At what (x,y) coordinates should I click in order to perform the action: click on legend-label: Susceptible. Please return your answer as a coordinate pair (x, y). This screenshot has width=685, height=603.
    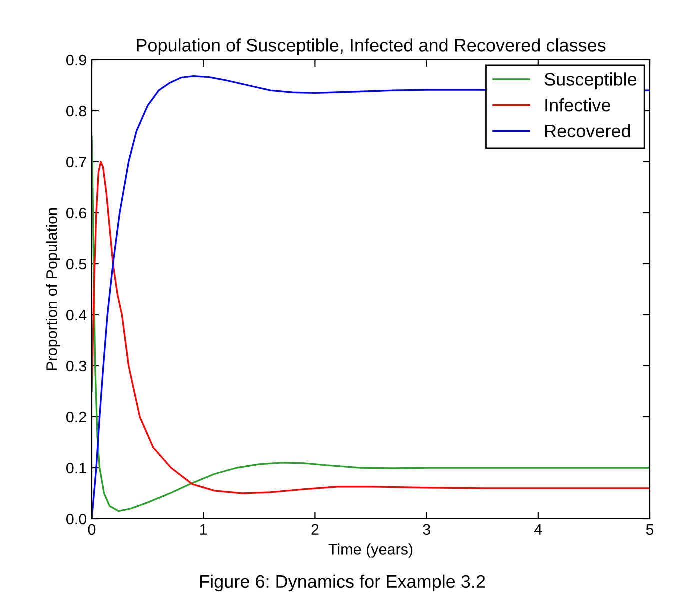
    Looking at the image, I should click on (590, 81).